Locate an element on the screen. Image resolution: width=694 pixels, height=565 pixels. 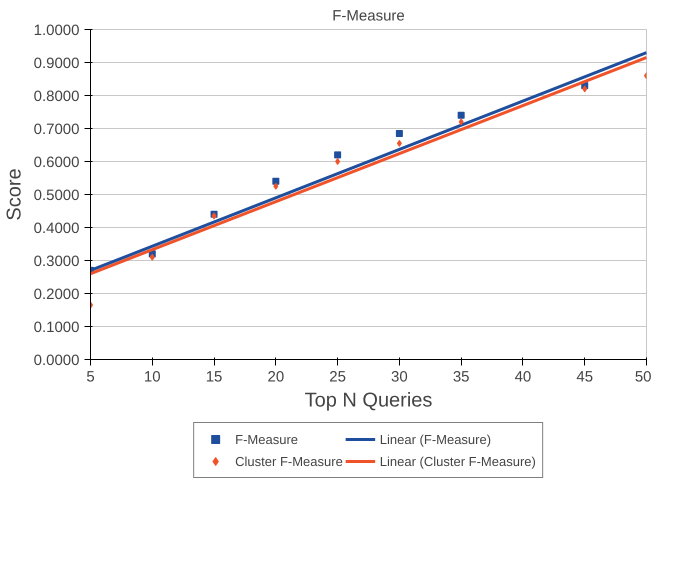
y-tick-label: 0.3000 is located at coordinates (57, 261).